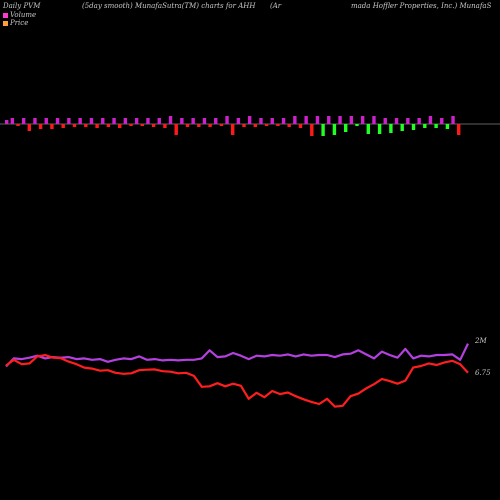 Image resolution: width=500 pixels, height=500 pixels. What do you see at coordinates (237, 381) in the screenshot?
I see `price-line` at bounding box center [237, 381].